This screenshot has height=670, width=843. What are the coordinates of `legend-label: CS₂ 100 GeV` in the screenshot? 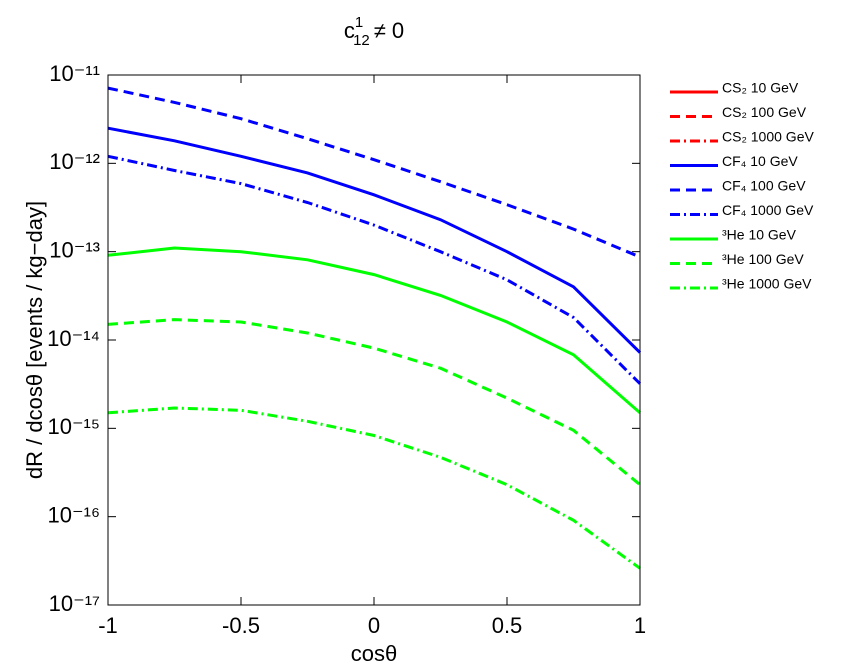 It's located at (764, 112).